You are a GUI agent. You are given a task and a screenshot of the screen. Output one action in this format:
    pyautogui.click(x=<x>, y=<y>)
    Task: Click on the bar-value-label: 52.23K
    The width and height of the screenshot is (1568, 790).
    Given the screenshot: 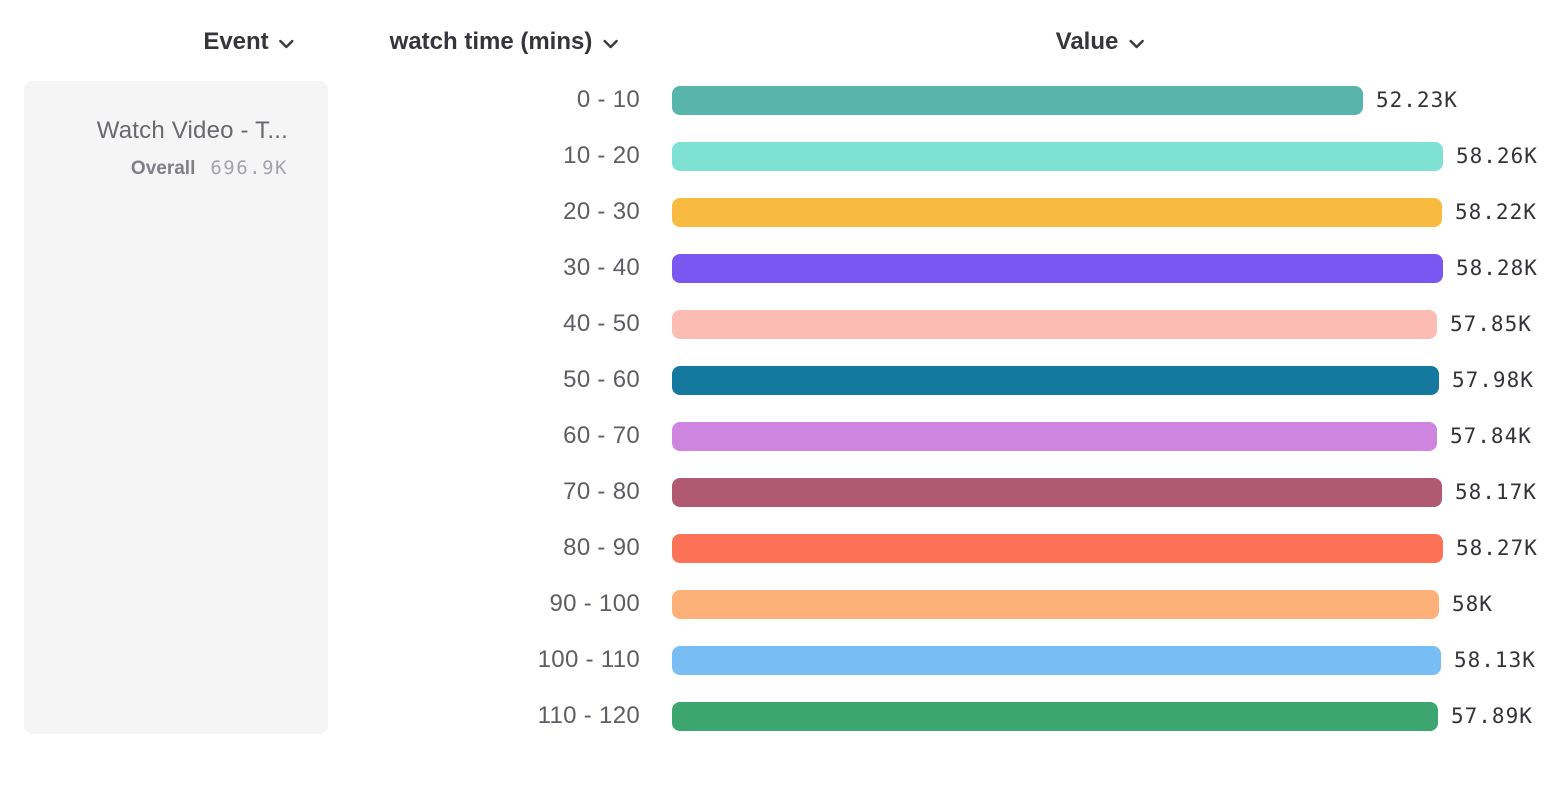 What is the action you would take?
    pyautogui.click(x=1417, y=100)
    